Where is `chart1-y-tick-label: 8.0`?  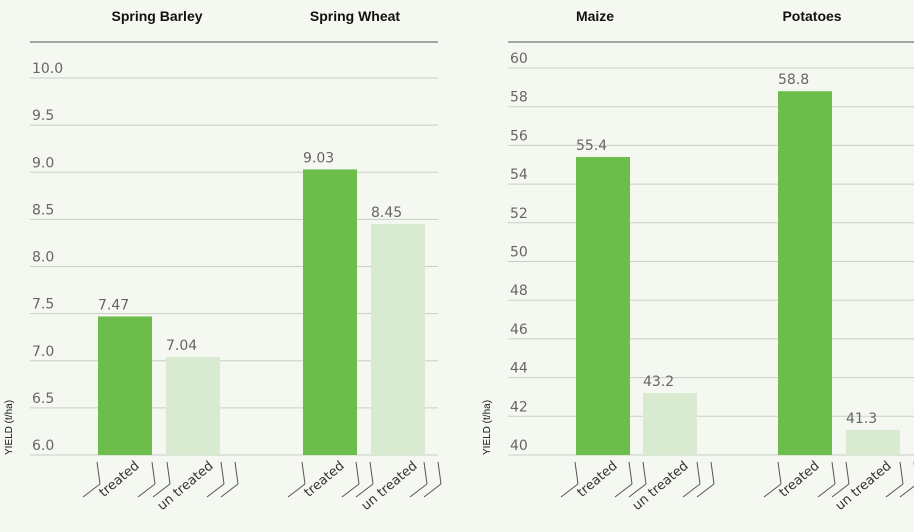 chart1-y-tick-label: 8.0 is located at coordinates (43, 258).